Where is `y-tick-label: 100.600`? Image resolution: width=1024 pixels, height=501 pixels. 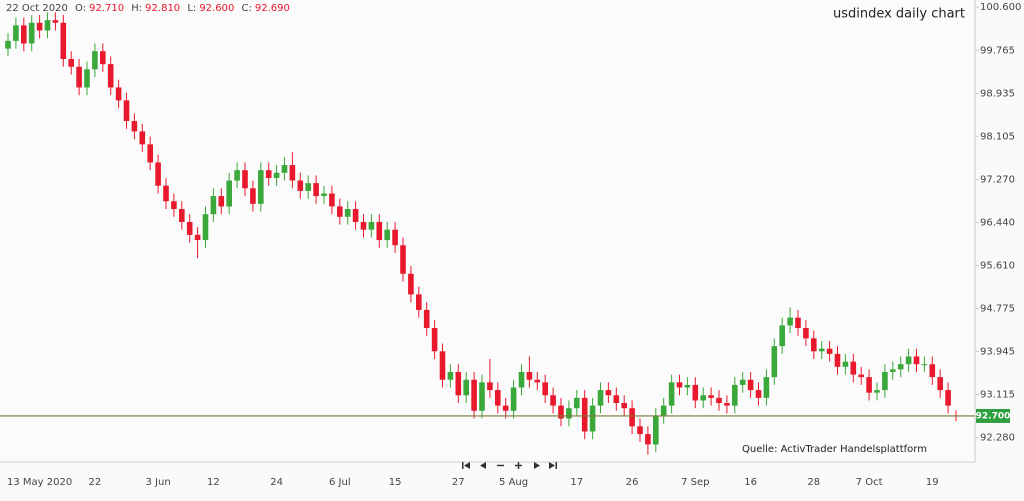
y-tick-label: 100.600 is located at coordinates (1000, 7).